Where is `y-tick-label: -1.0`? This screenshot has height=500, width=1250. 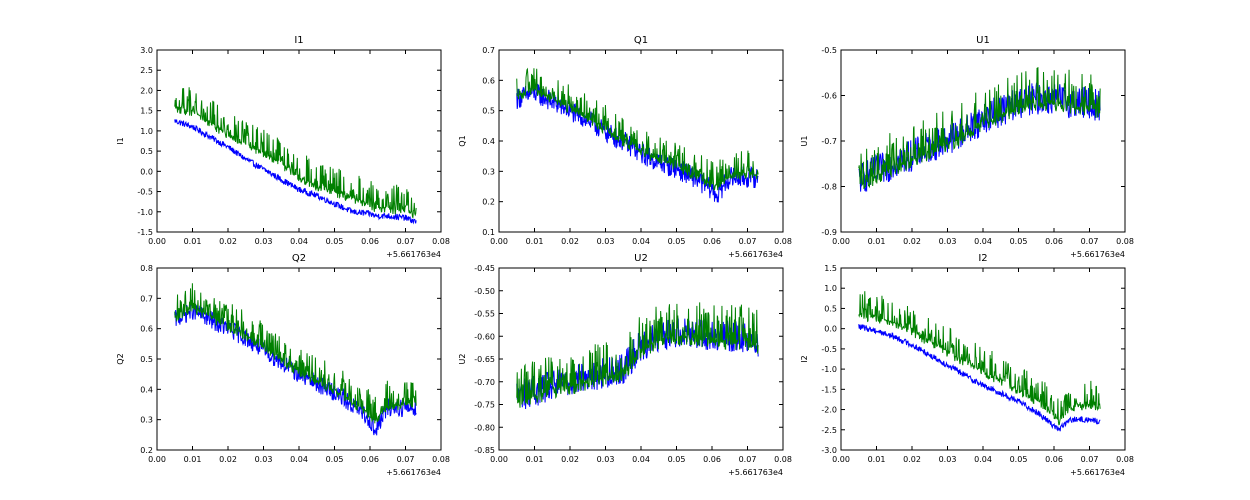
y-tick-label: -1.0 is located at coordinates (145, 212).